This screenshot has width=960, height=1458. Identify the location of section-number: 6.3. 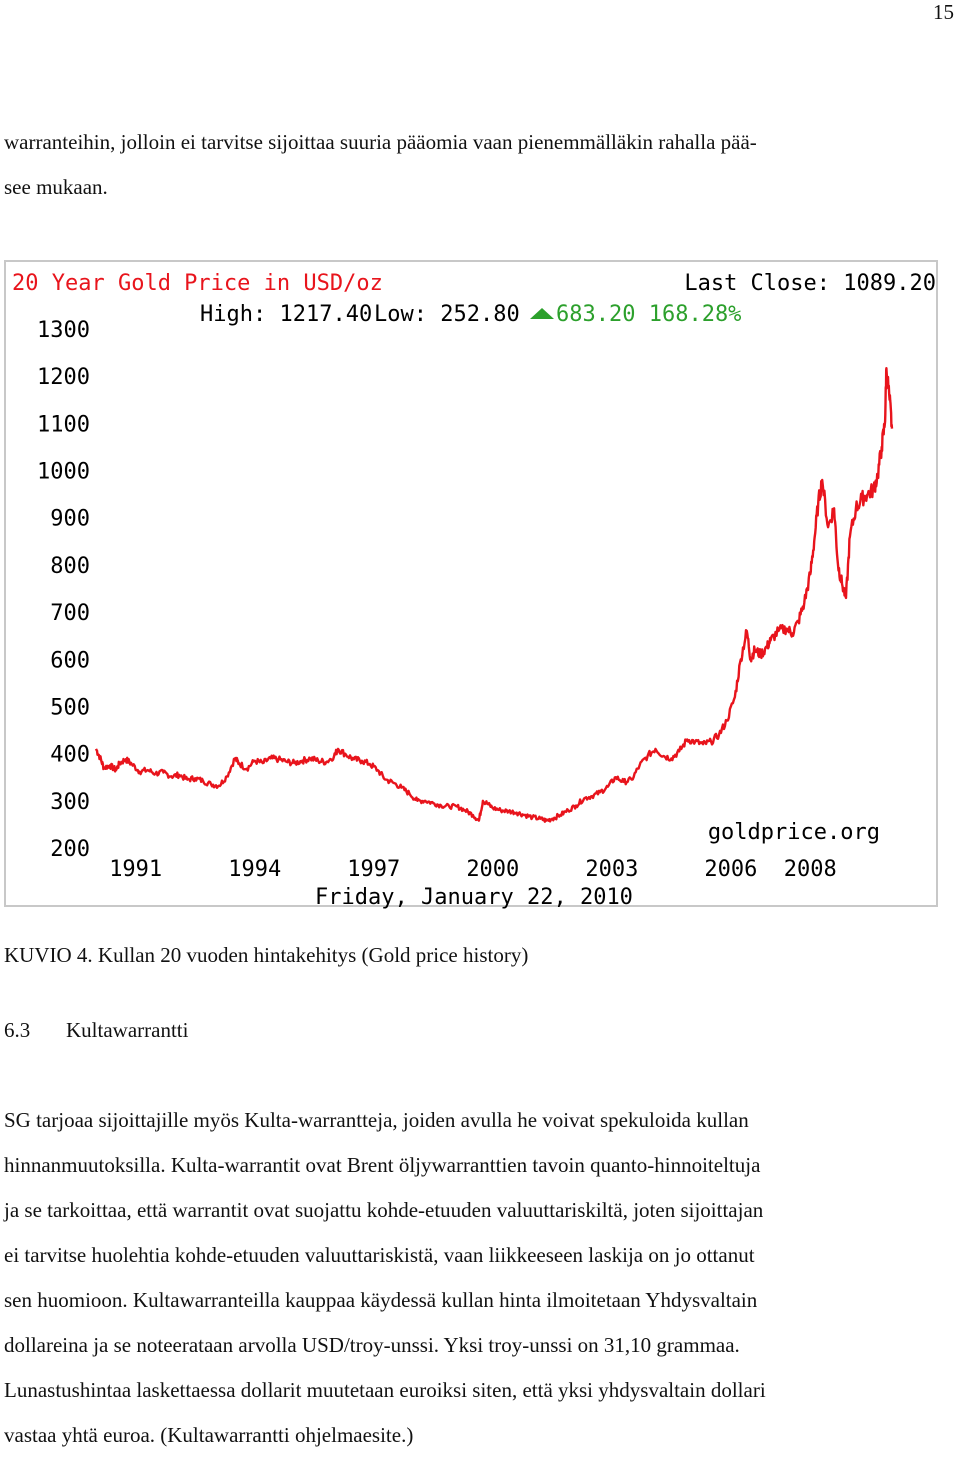
(17, 1030).